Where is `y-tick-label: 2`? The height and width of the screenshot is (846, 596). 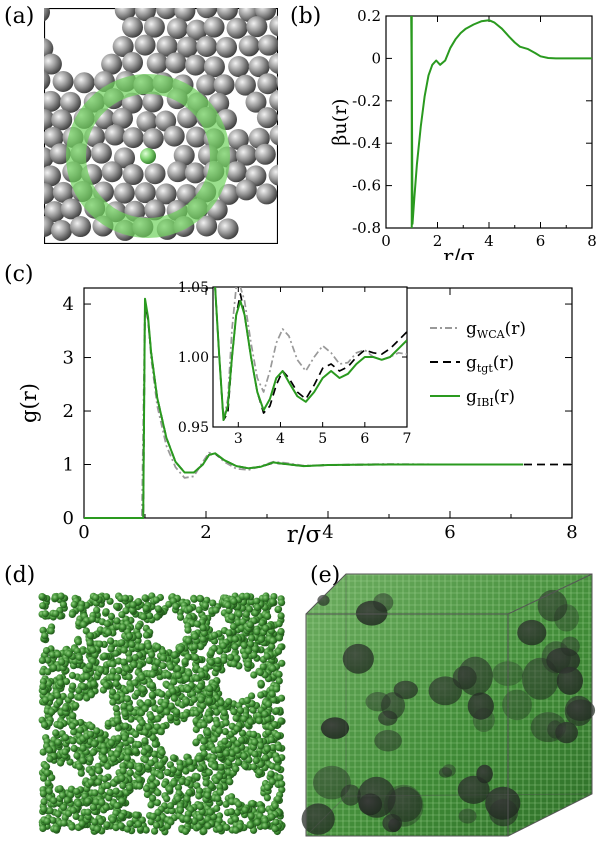
y-tick-label: 2 is located at coordinates (68, 411).